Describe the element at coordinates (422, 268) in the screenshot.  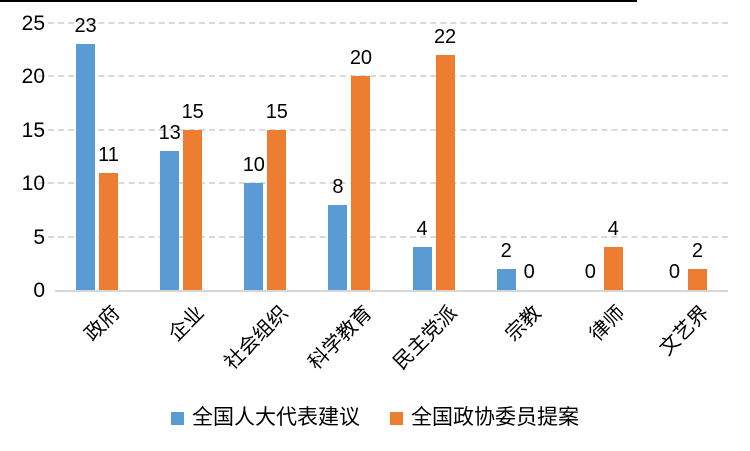
I see `bar-全国人大代表建议-民主党派` at that location.